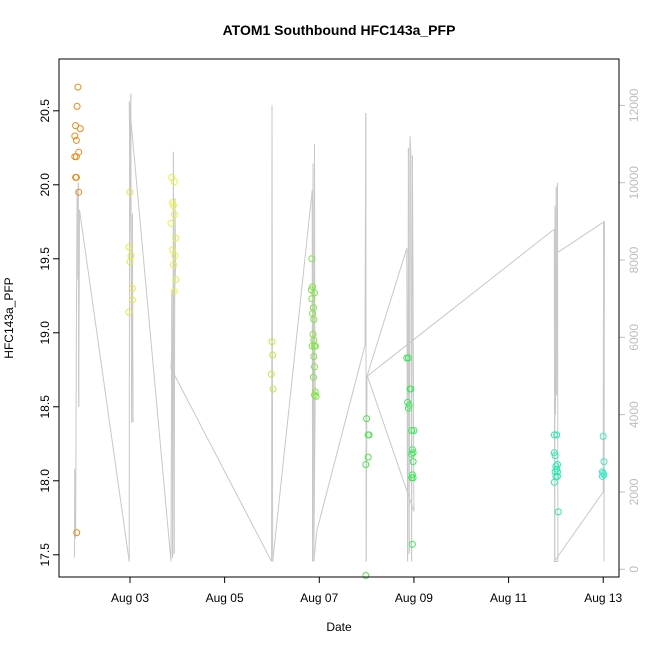 The height and width of the screenshot is (650, 650). What do you see at coordinates (45, 555) in the screenshot?
I see `y-tick-label: 17.5` at bounding box center [45, 555].